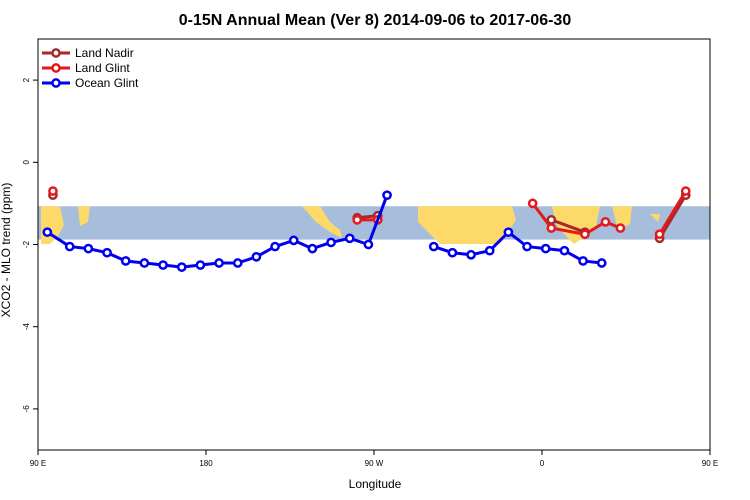 The image size is (750, 500). I want to click on series-ocean-glint, so click(324, 231).